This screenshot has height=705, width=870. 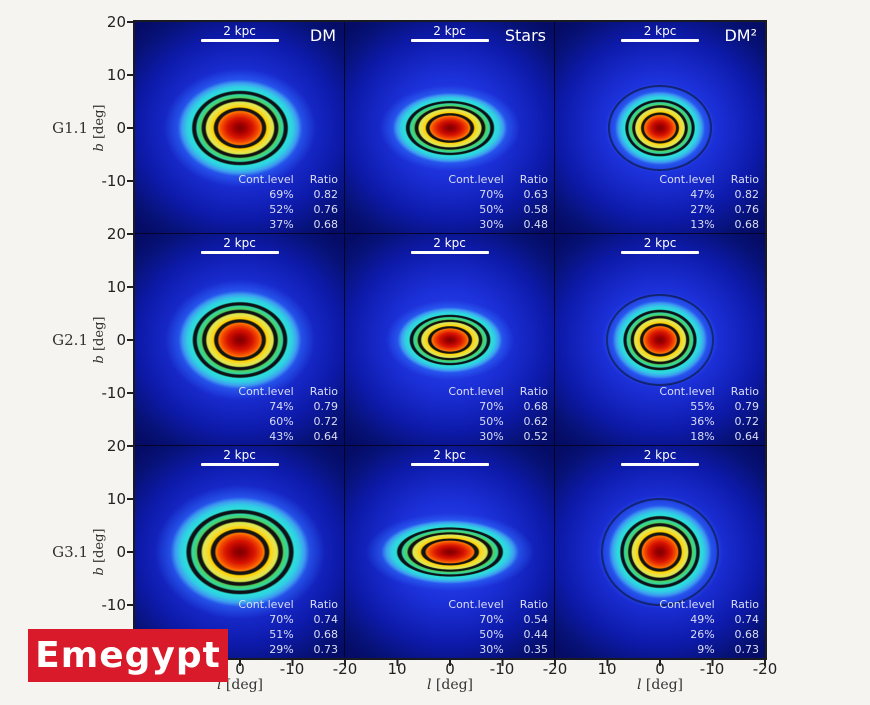 I want to click on contour-level: 43%, so click(x=281, y=436).